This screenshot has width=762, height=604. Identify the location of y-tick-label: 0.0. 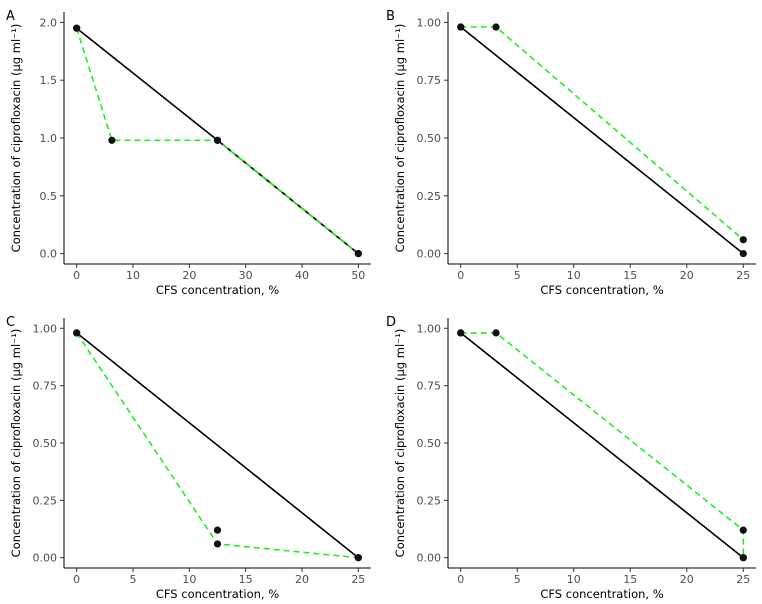
(49, 254).